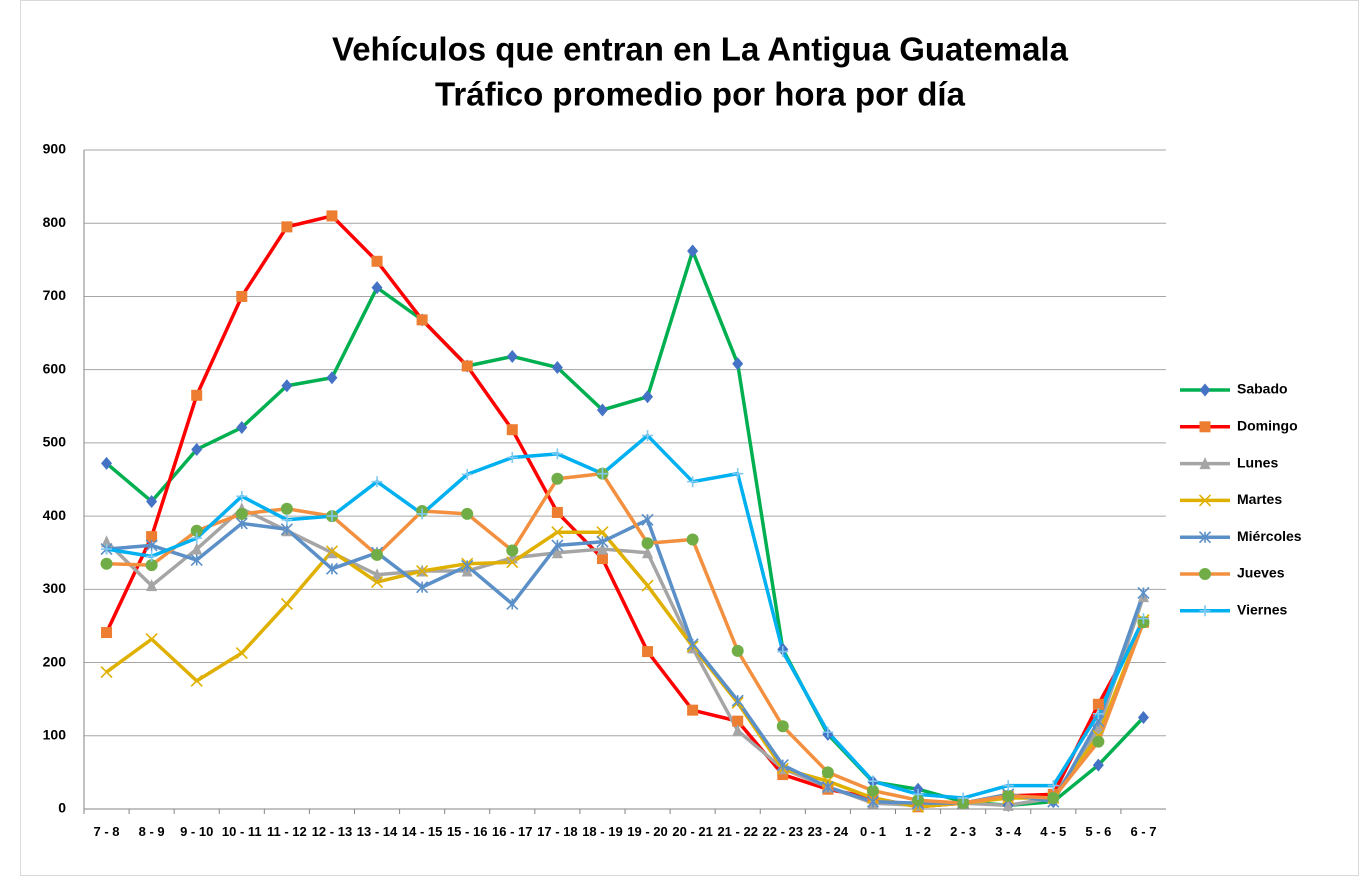  Describe the element at coordinates (1269, 536) in the screenshot. I see `legend-label: Miércoles` at that location.